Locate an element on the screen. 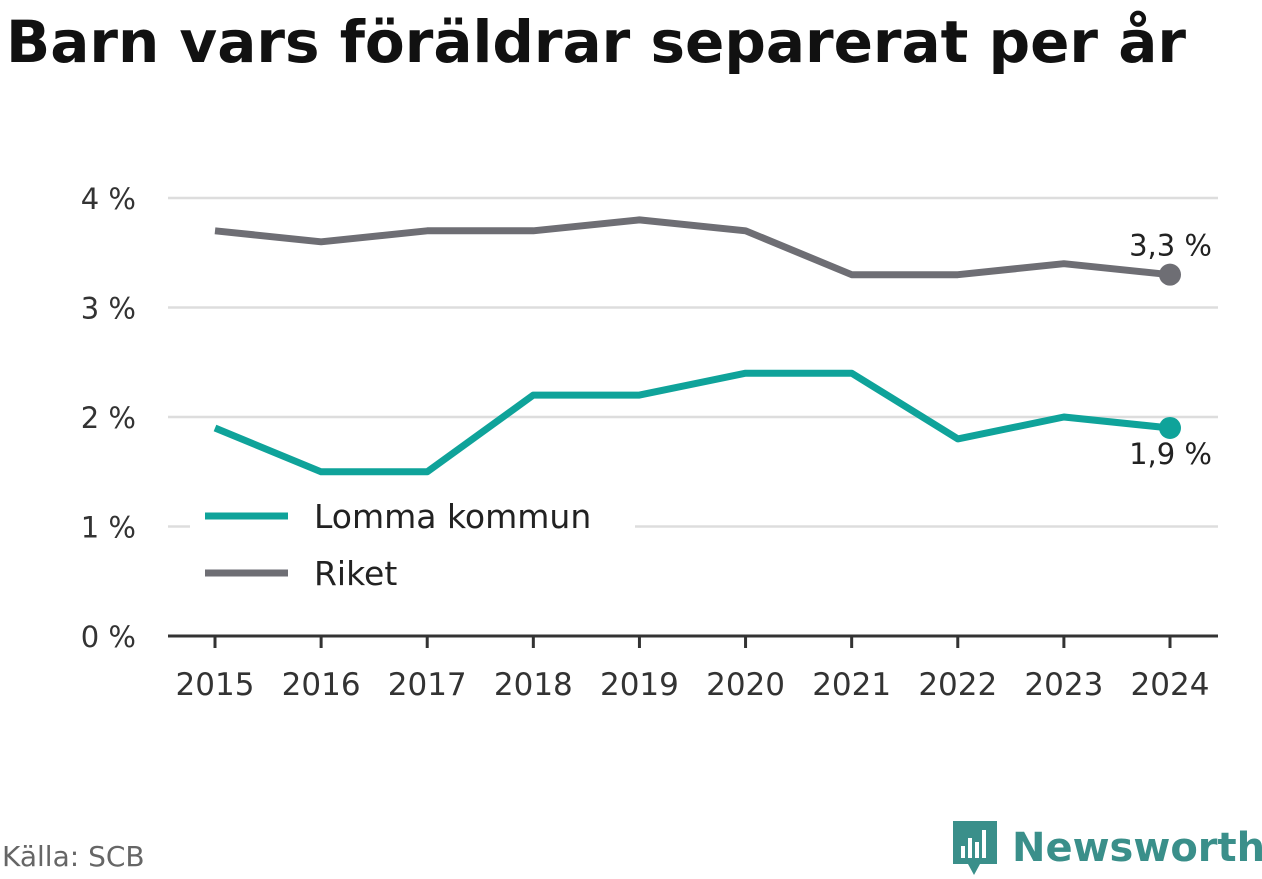 The height and width of the screenshot is (879, 1262). brand-logo: Newsworthy is located at coordinates (1106, 848).